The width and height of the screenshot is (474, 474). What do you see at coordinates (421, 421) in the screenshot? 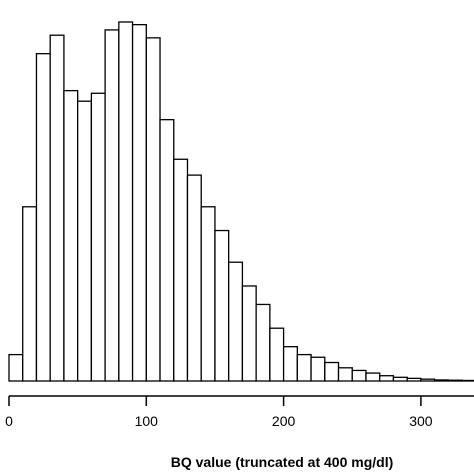
I see `x-tick-label: 300` at bounding box center [421, 421].